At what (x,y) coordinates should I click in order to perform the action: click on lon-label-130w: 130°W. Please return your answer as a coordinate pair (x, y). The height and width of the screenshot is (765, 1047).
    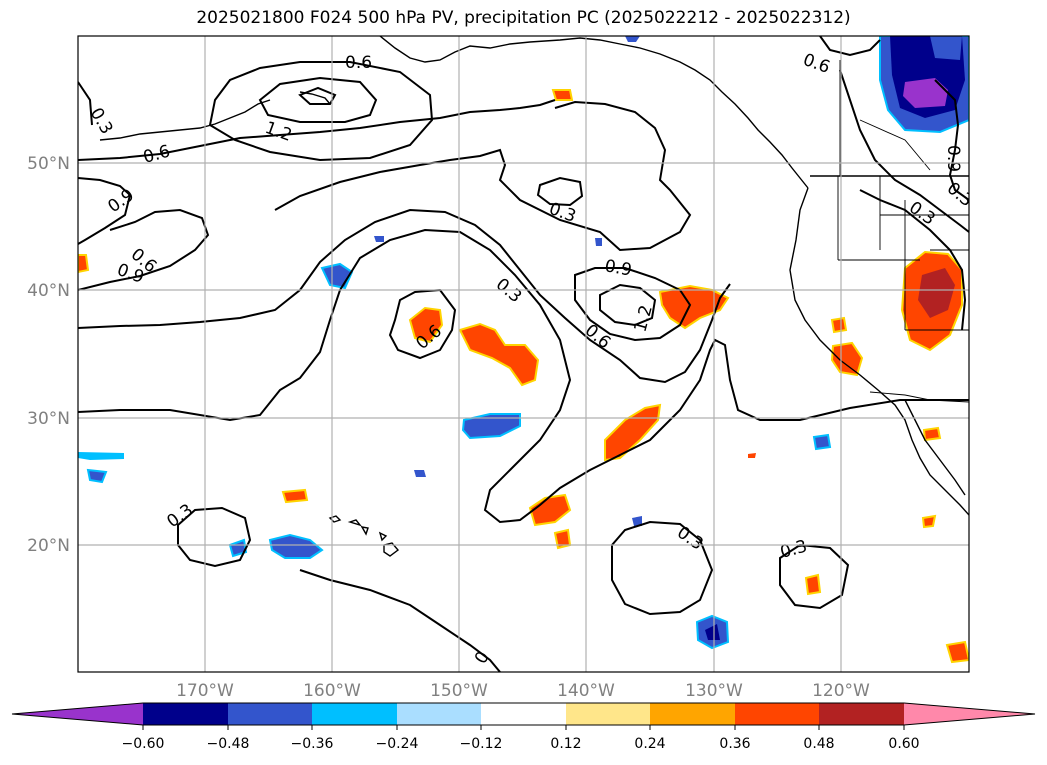
    Looking at the image, I should click on (714, 691).